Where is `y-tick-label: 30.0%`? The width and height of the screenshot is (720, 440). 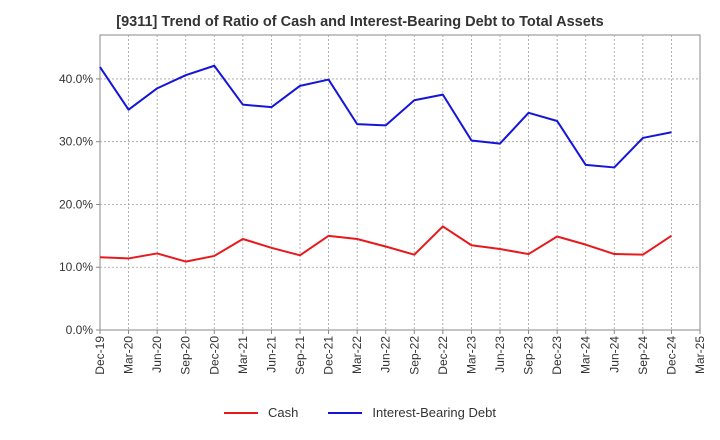
y-tick-label: 30.0% is located at coordinates (76, 142).